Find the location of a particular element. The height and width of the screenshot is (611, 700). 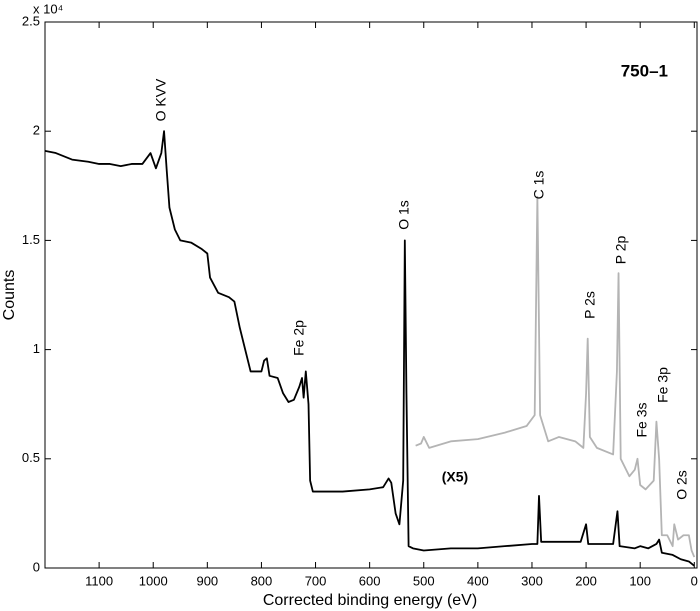

peak-label: O 1s is located at coordinates (404, 215).